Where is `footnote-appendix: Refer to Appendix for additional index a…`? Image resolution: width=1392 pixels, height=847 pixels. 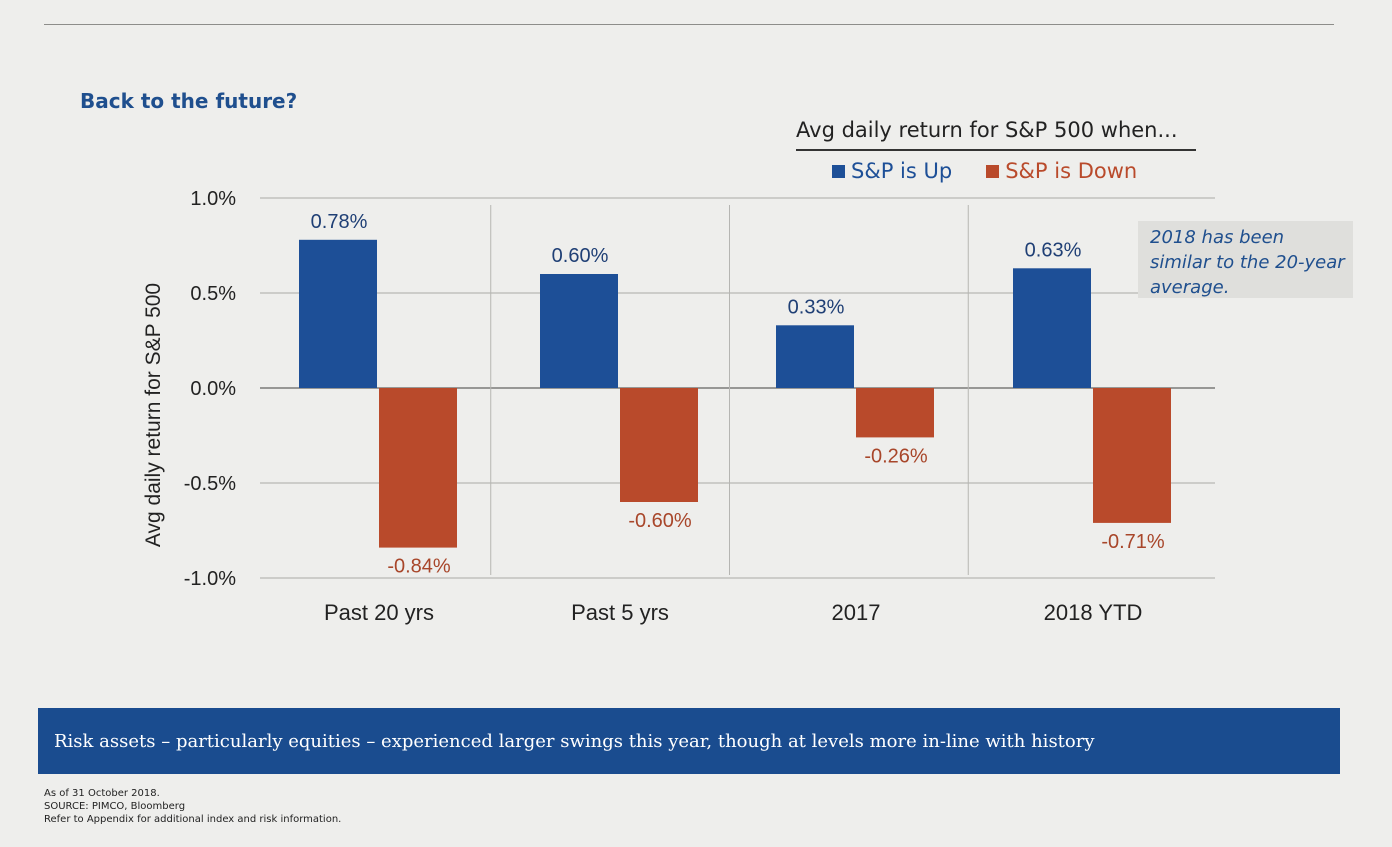
footnote-appendix: Refer to Appendix for additional index a… is located at coordinates (193, 819).